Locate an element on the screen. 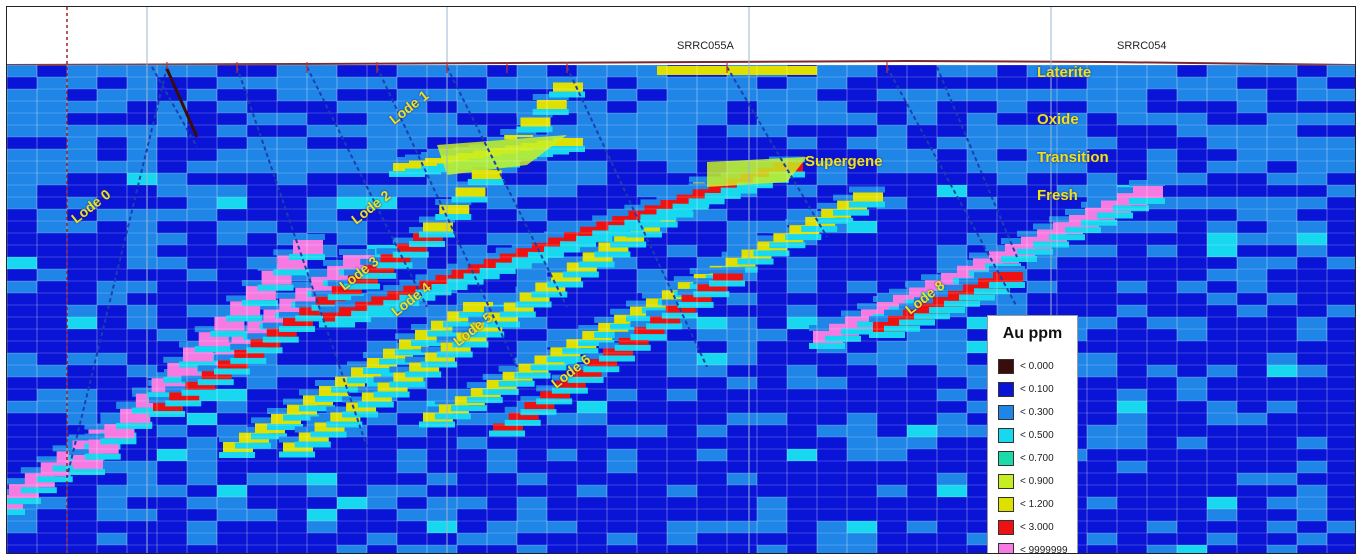 This screenshot has height=555, width=1360. legend-item: < 1.200 is located at coordinates (1026, 504).